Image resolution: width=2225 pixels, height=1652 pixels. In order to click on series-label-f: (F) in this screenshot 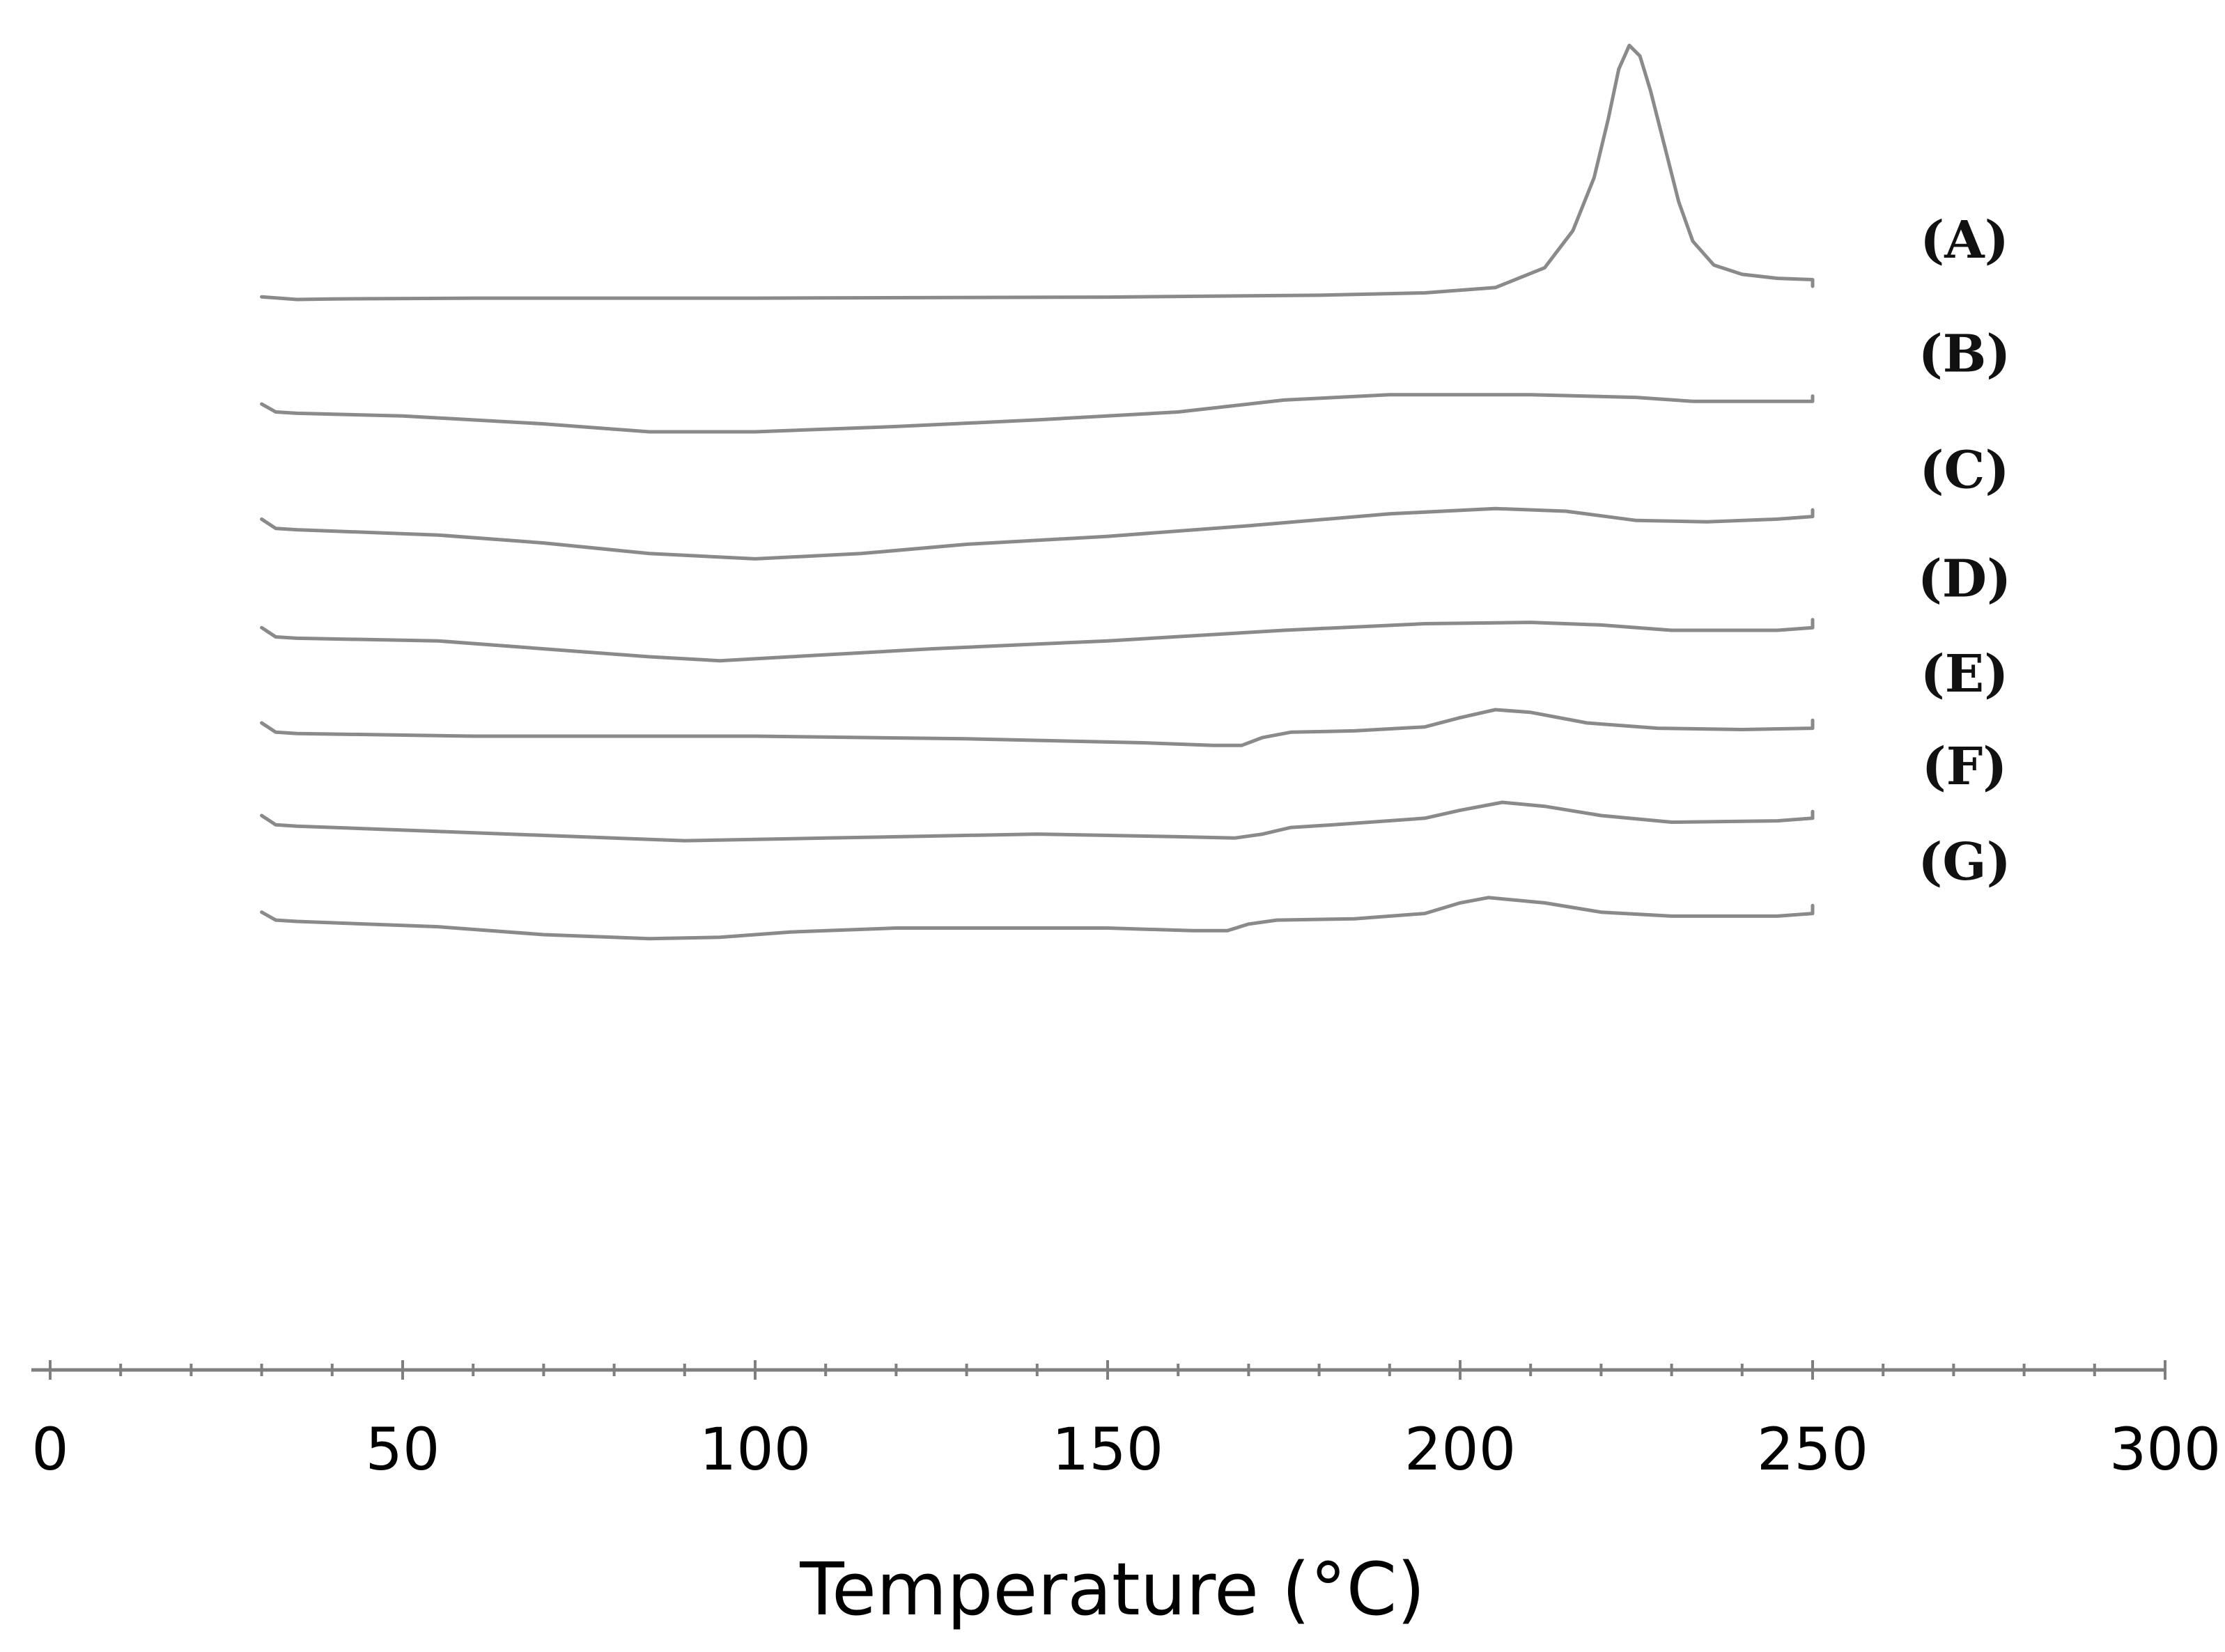, I will do `click(1965, 767)`.